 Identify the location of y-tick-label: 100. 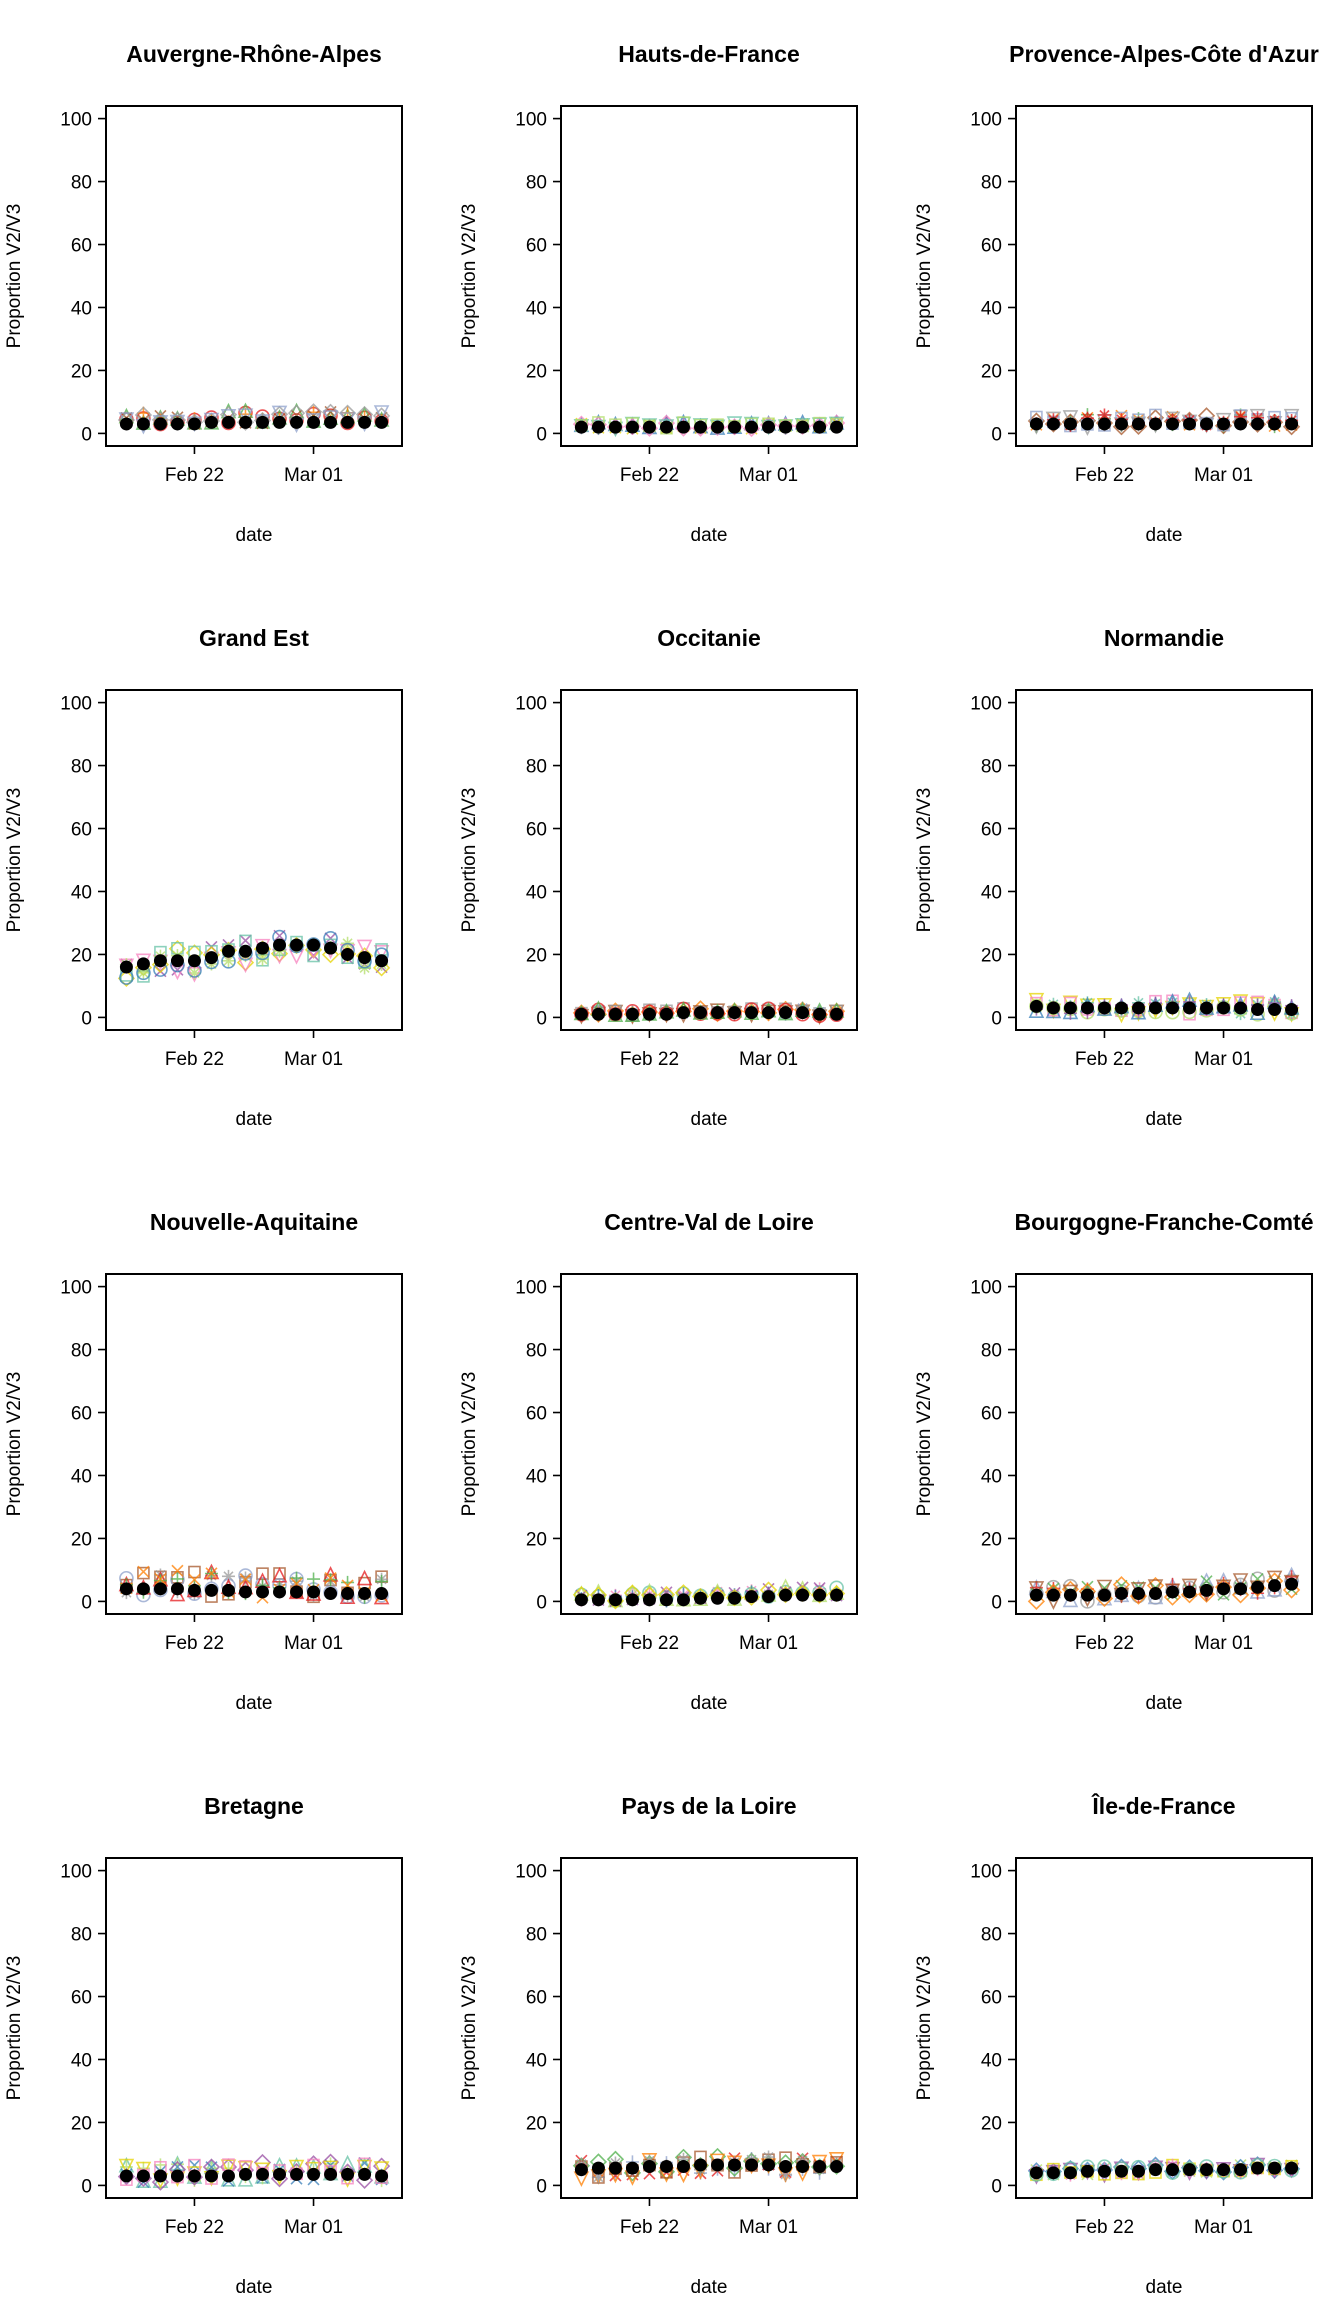
(986, 1872).